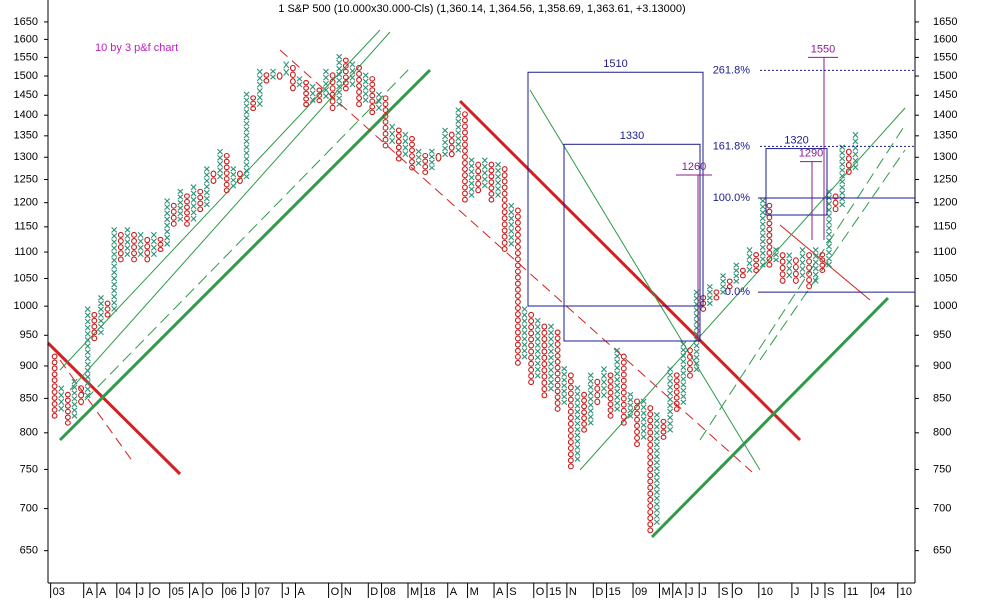 The image size is (992, 611). What do you see at coordinates (641, 592) in the screenshot?
I see `x-tick-label: 09` at bounding box center [641, 592].